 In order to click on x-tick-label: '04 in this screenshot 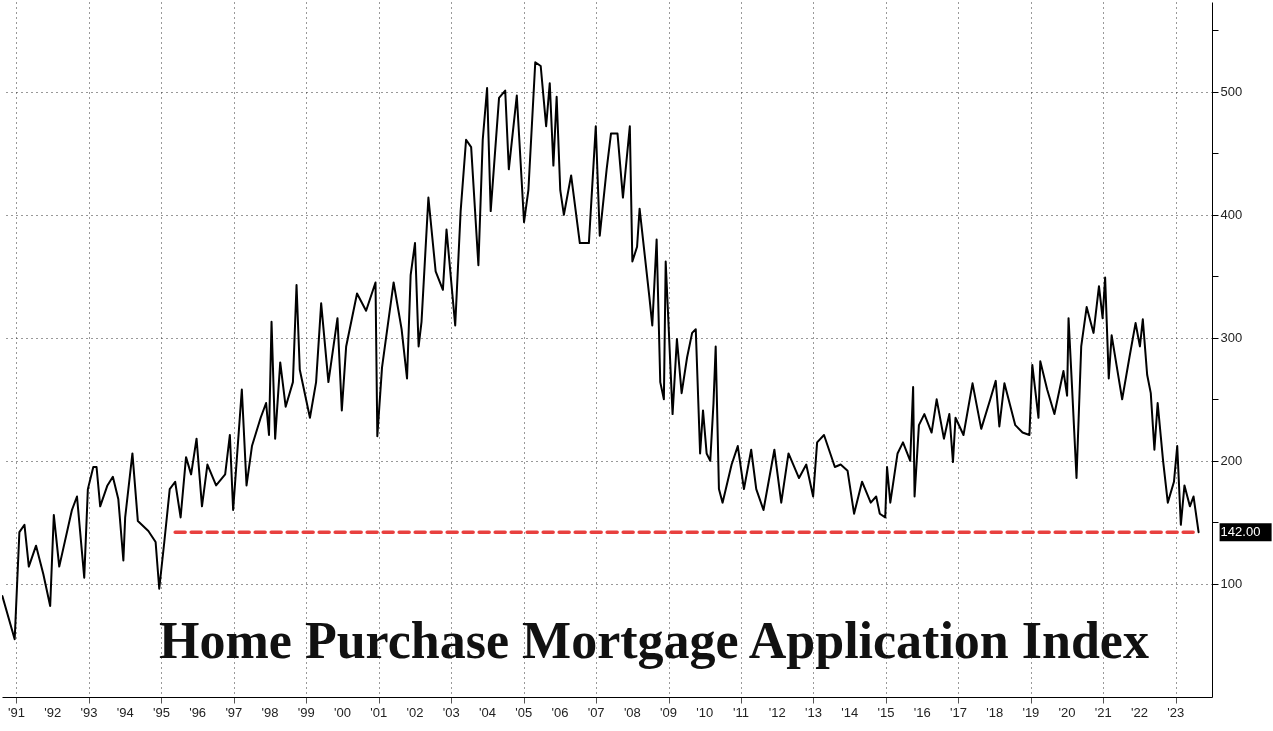, I will do `click(487, 712)`.